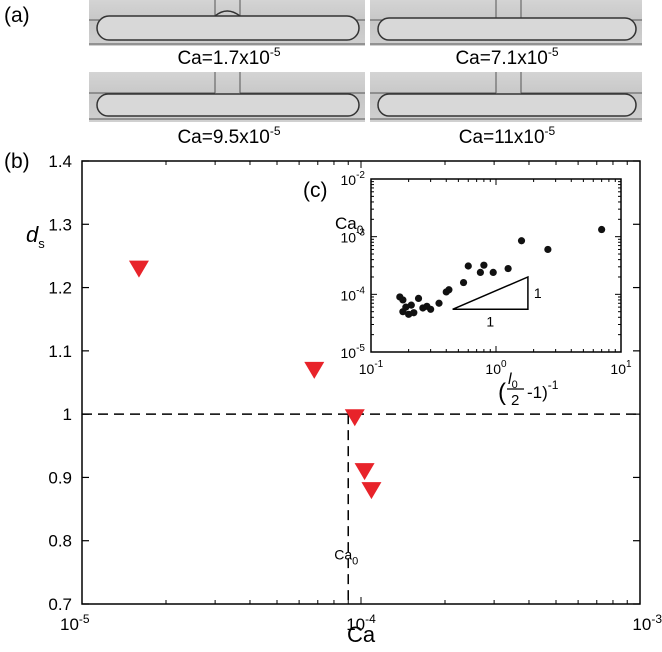  Describe the element at coordinates (60, 288) in the screenshot. I see `y-tick-label: 1.2` at that location.